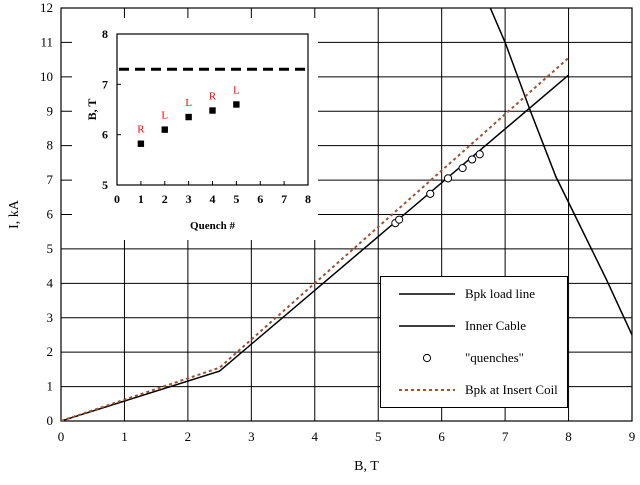  I want to click on y-tick-label: 11, so click(46, 41).